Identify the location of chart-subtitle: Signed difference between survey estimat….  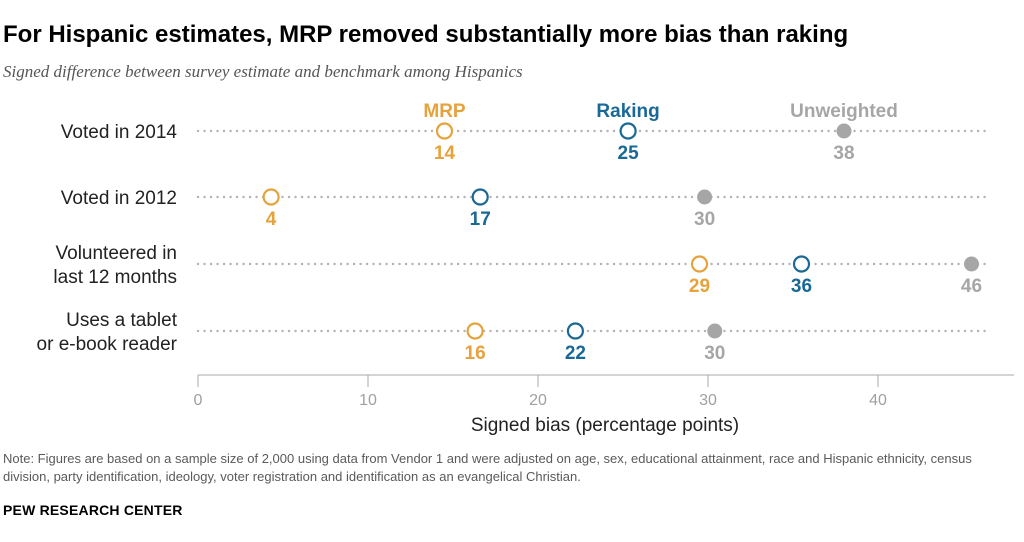
(263, 71).